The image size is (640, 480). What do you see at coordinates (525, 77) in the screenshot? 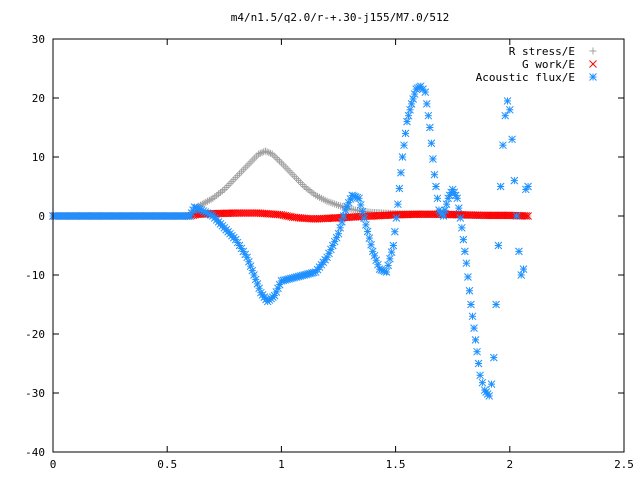
I see `legend-entry-label: Acoustic flux/E` at bounding box center [525, 77].